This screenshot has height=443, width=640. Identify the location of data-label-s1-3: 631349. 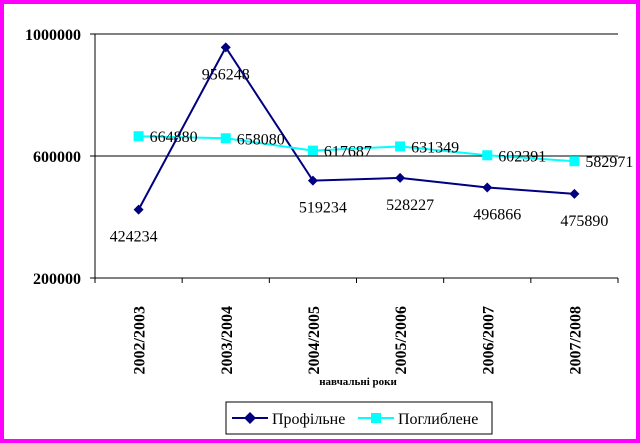
(435, 147).